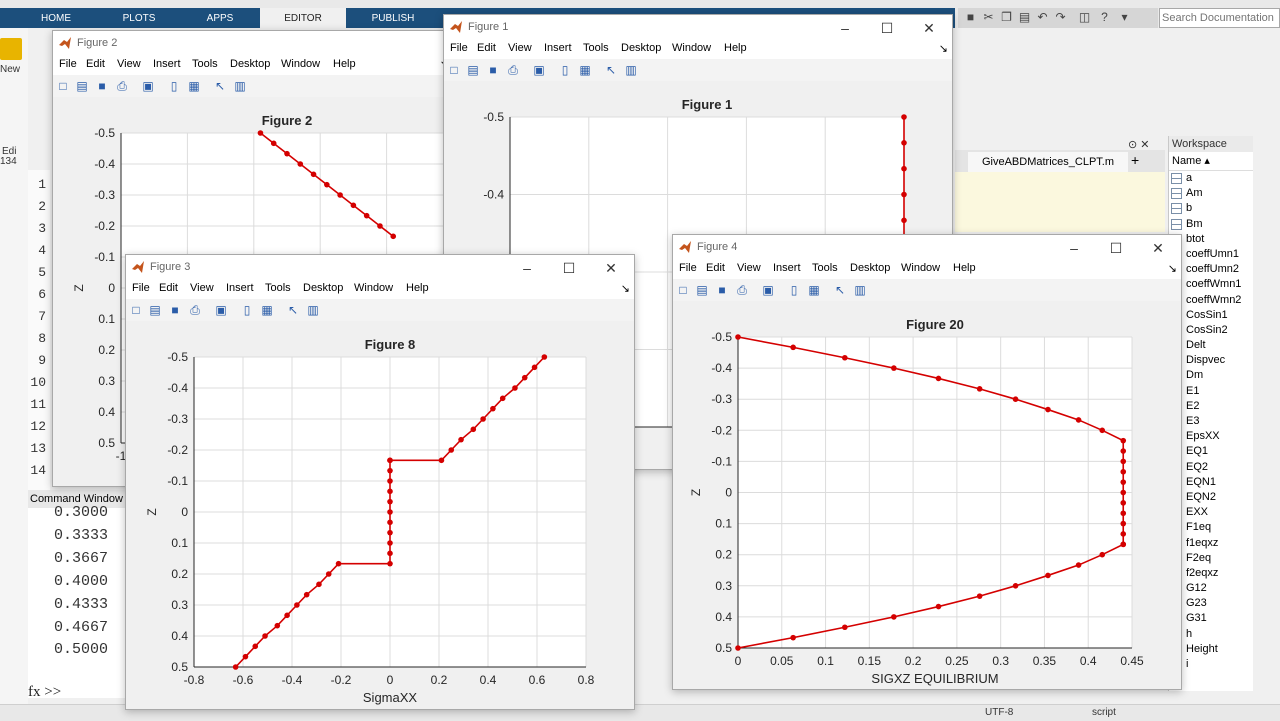 The image size is (1280, 721). What do you see at coordinates (56, 18) in the screenshot?
I see `tab-home: HOME` at bounding box center [56, 18].